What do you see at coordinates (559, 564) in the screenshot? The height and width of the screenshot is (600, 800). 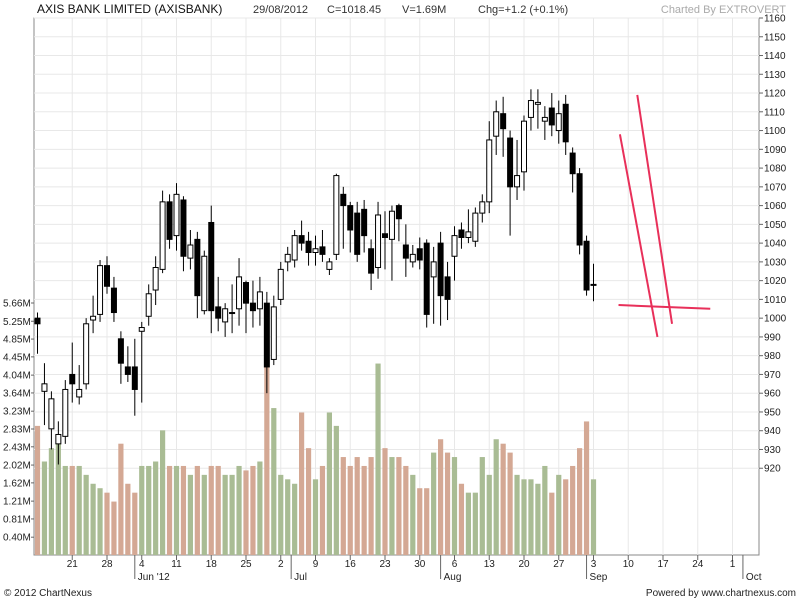 I see `date-tick-label: 27` at bounding box center [559, 564].